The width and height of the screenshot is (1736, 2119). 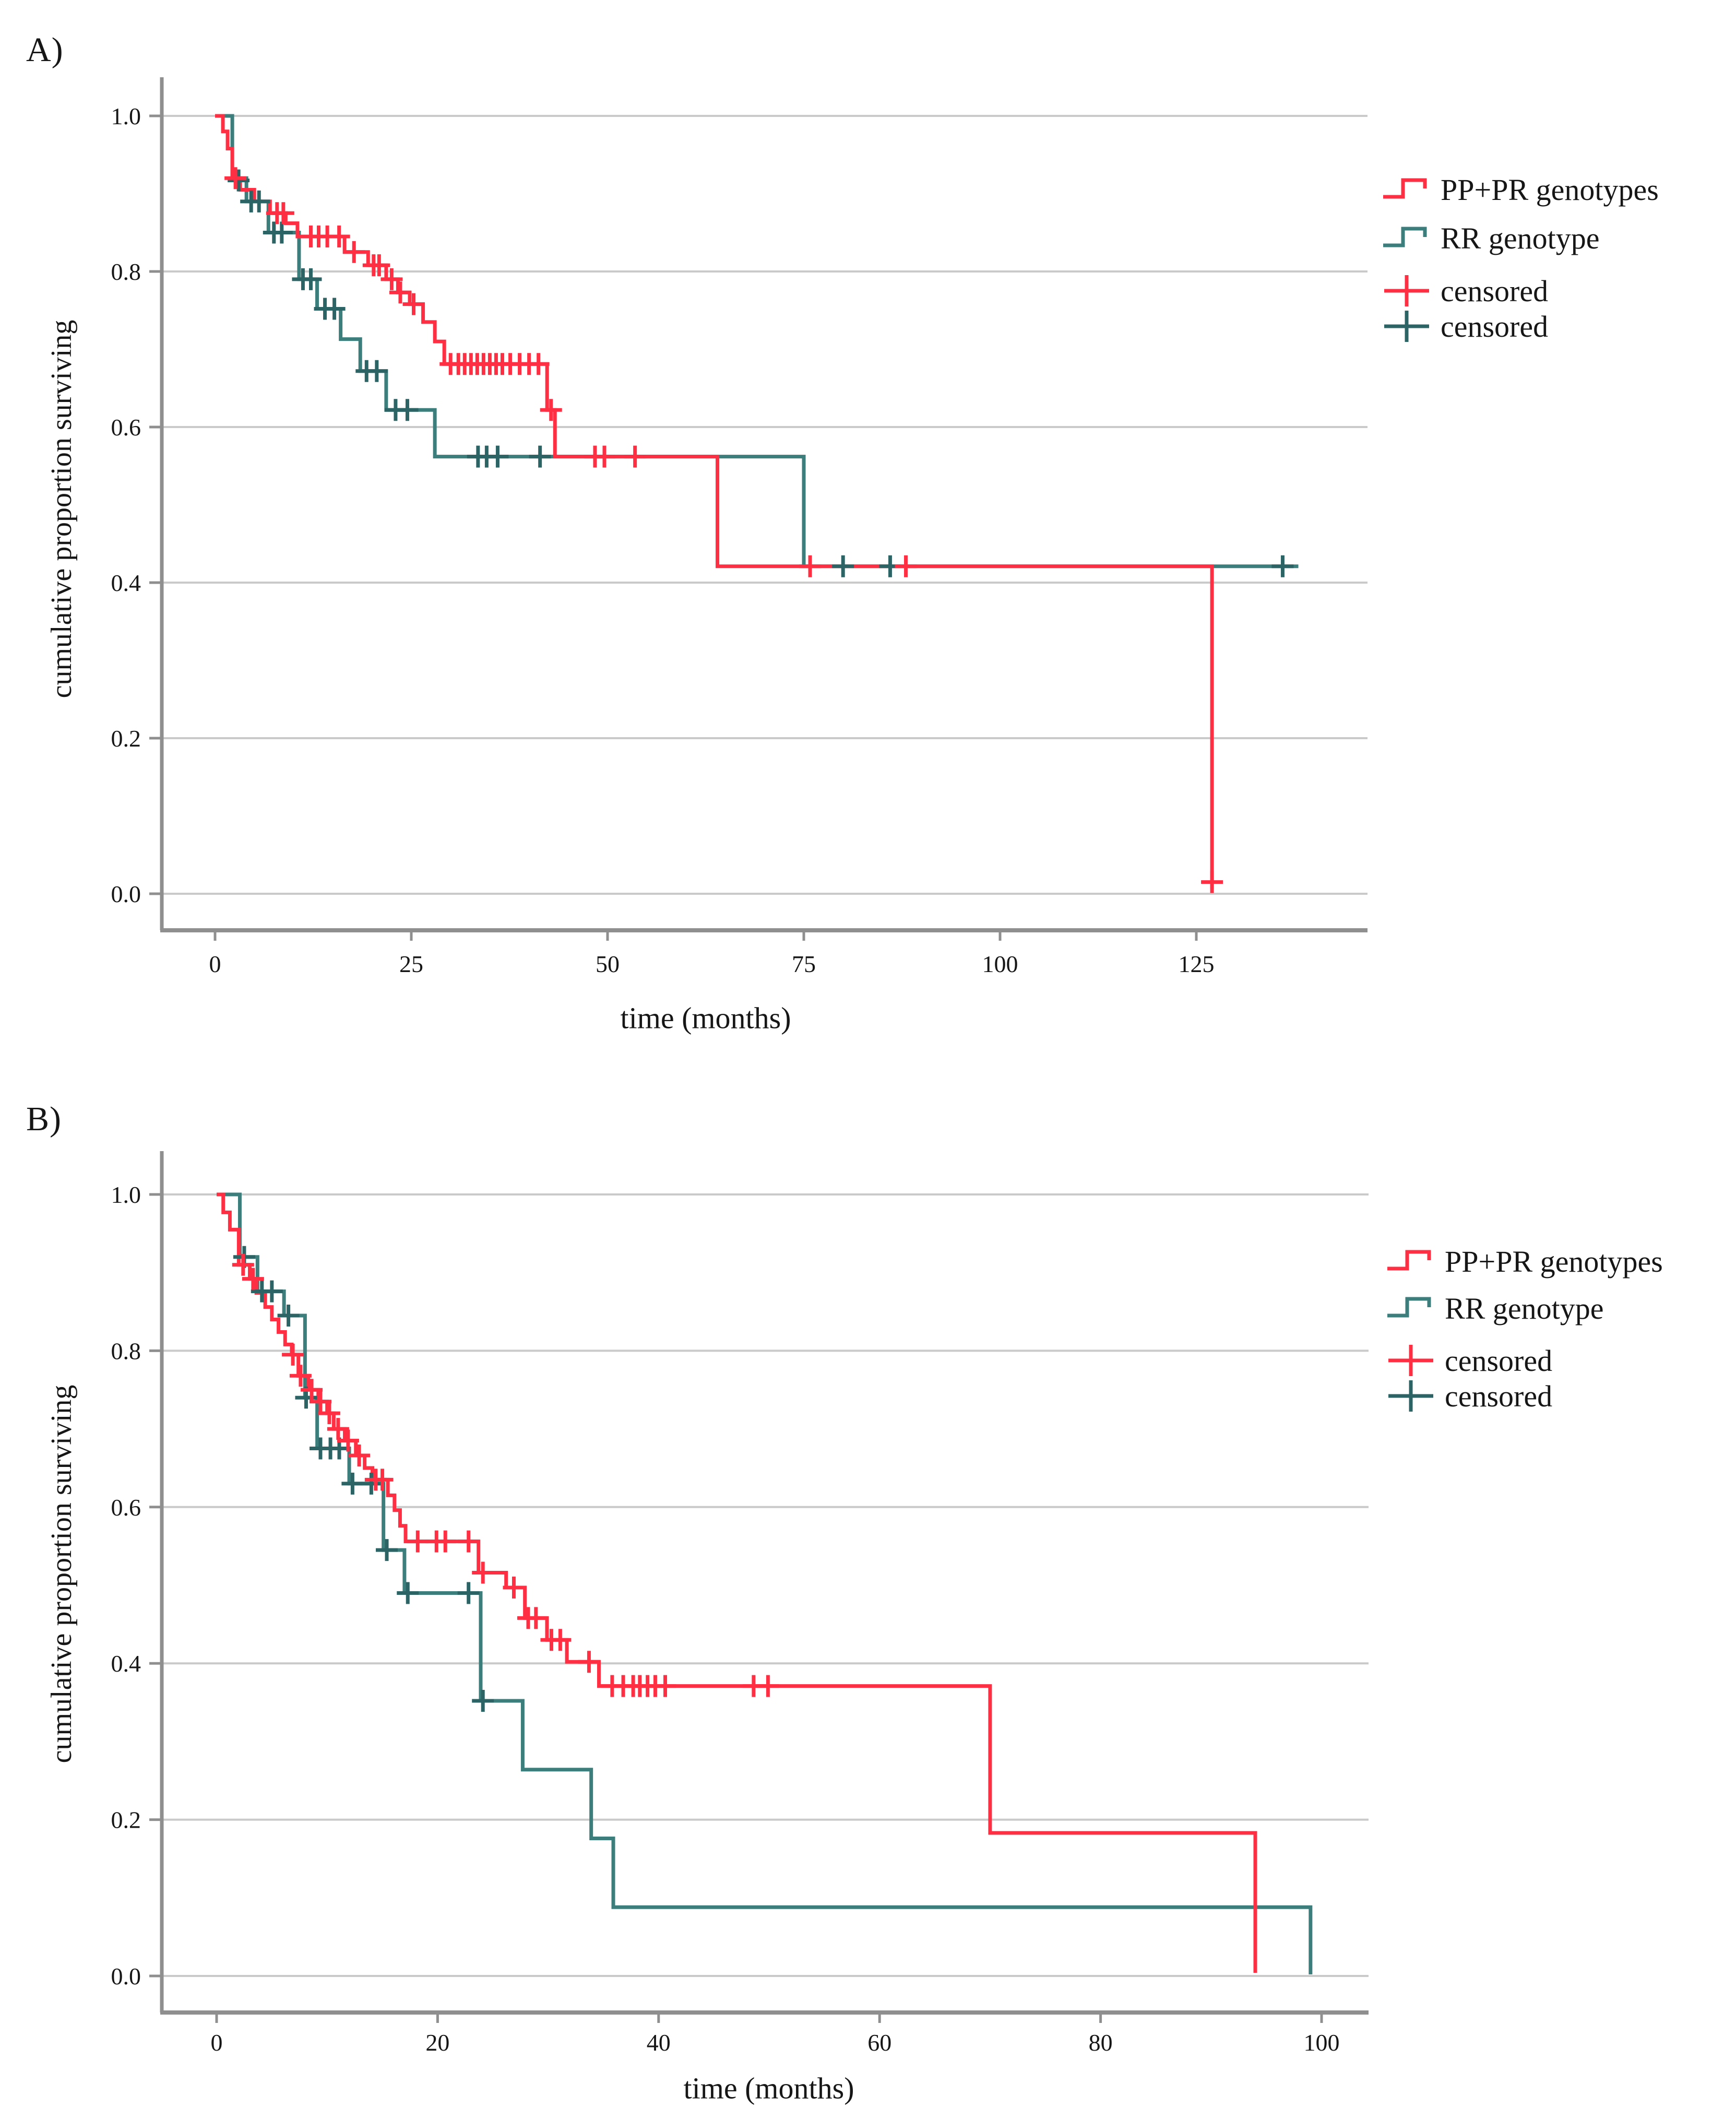 What do you see at coordinates (768, 2088) in the screenshot?
I see `panel-b-x-axis-title: time (months)` at bounding box center [768, 2088].